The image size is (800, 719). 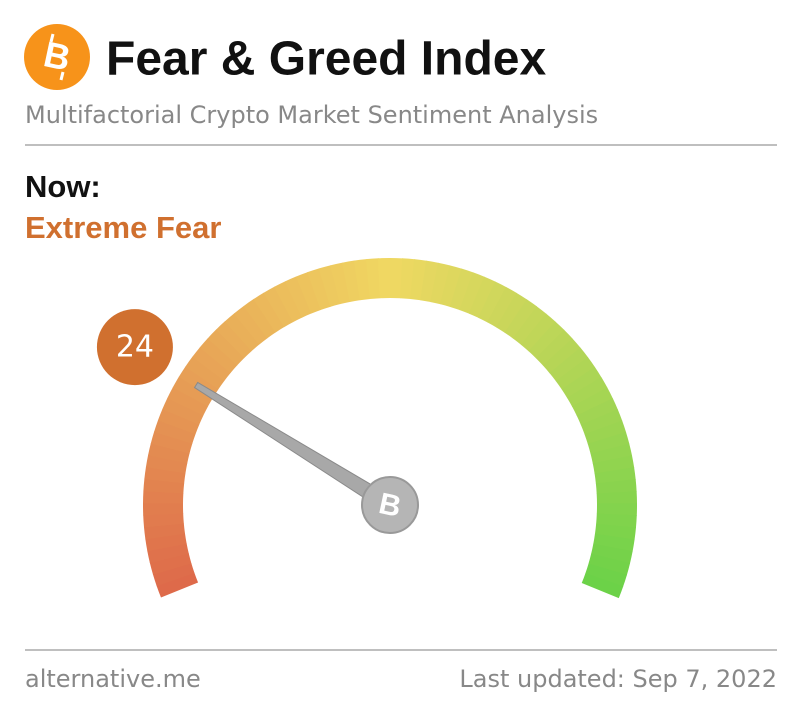 What do you see at coordinates (123, 227) in the screenshot?
I see `value-class: Extreme Fear` at bounding box center [123, 227].